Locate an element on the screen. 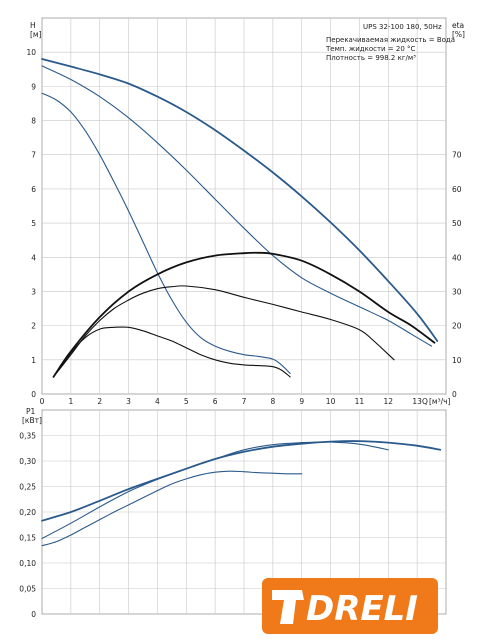 This screenshot has height=640, width=483. y-tick-label-H: 3 is located at coordinates (33, 291).